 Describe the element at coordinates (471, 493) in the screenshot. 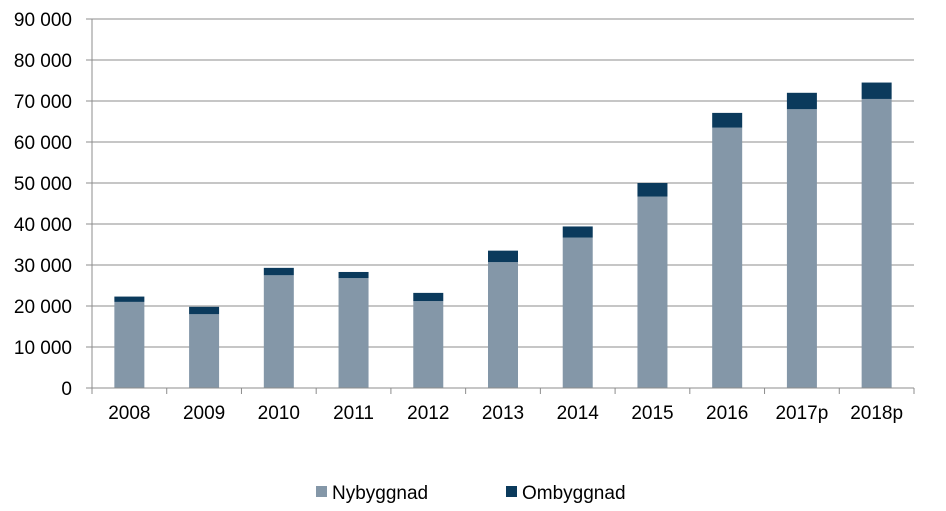

I see `legend: Nybyggnad Ombyggnad` at that location.